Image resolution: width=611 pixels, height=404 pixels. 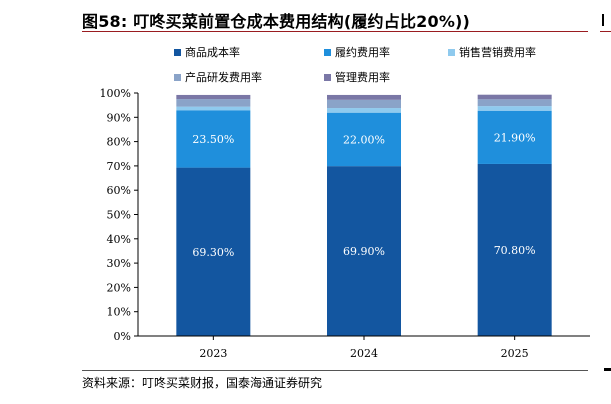 I want to click on data-label-2023-series-2: 23.50%, so click(x=213, y=139).